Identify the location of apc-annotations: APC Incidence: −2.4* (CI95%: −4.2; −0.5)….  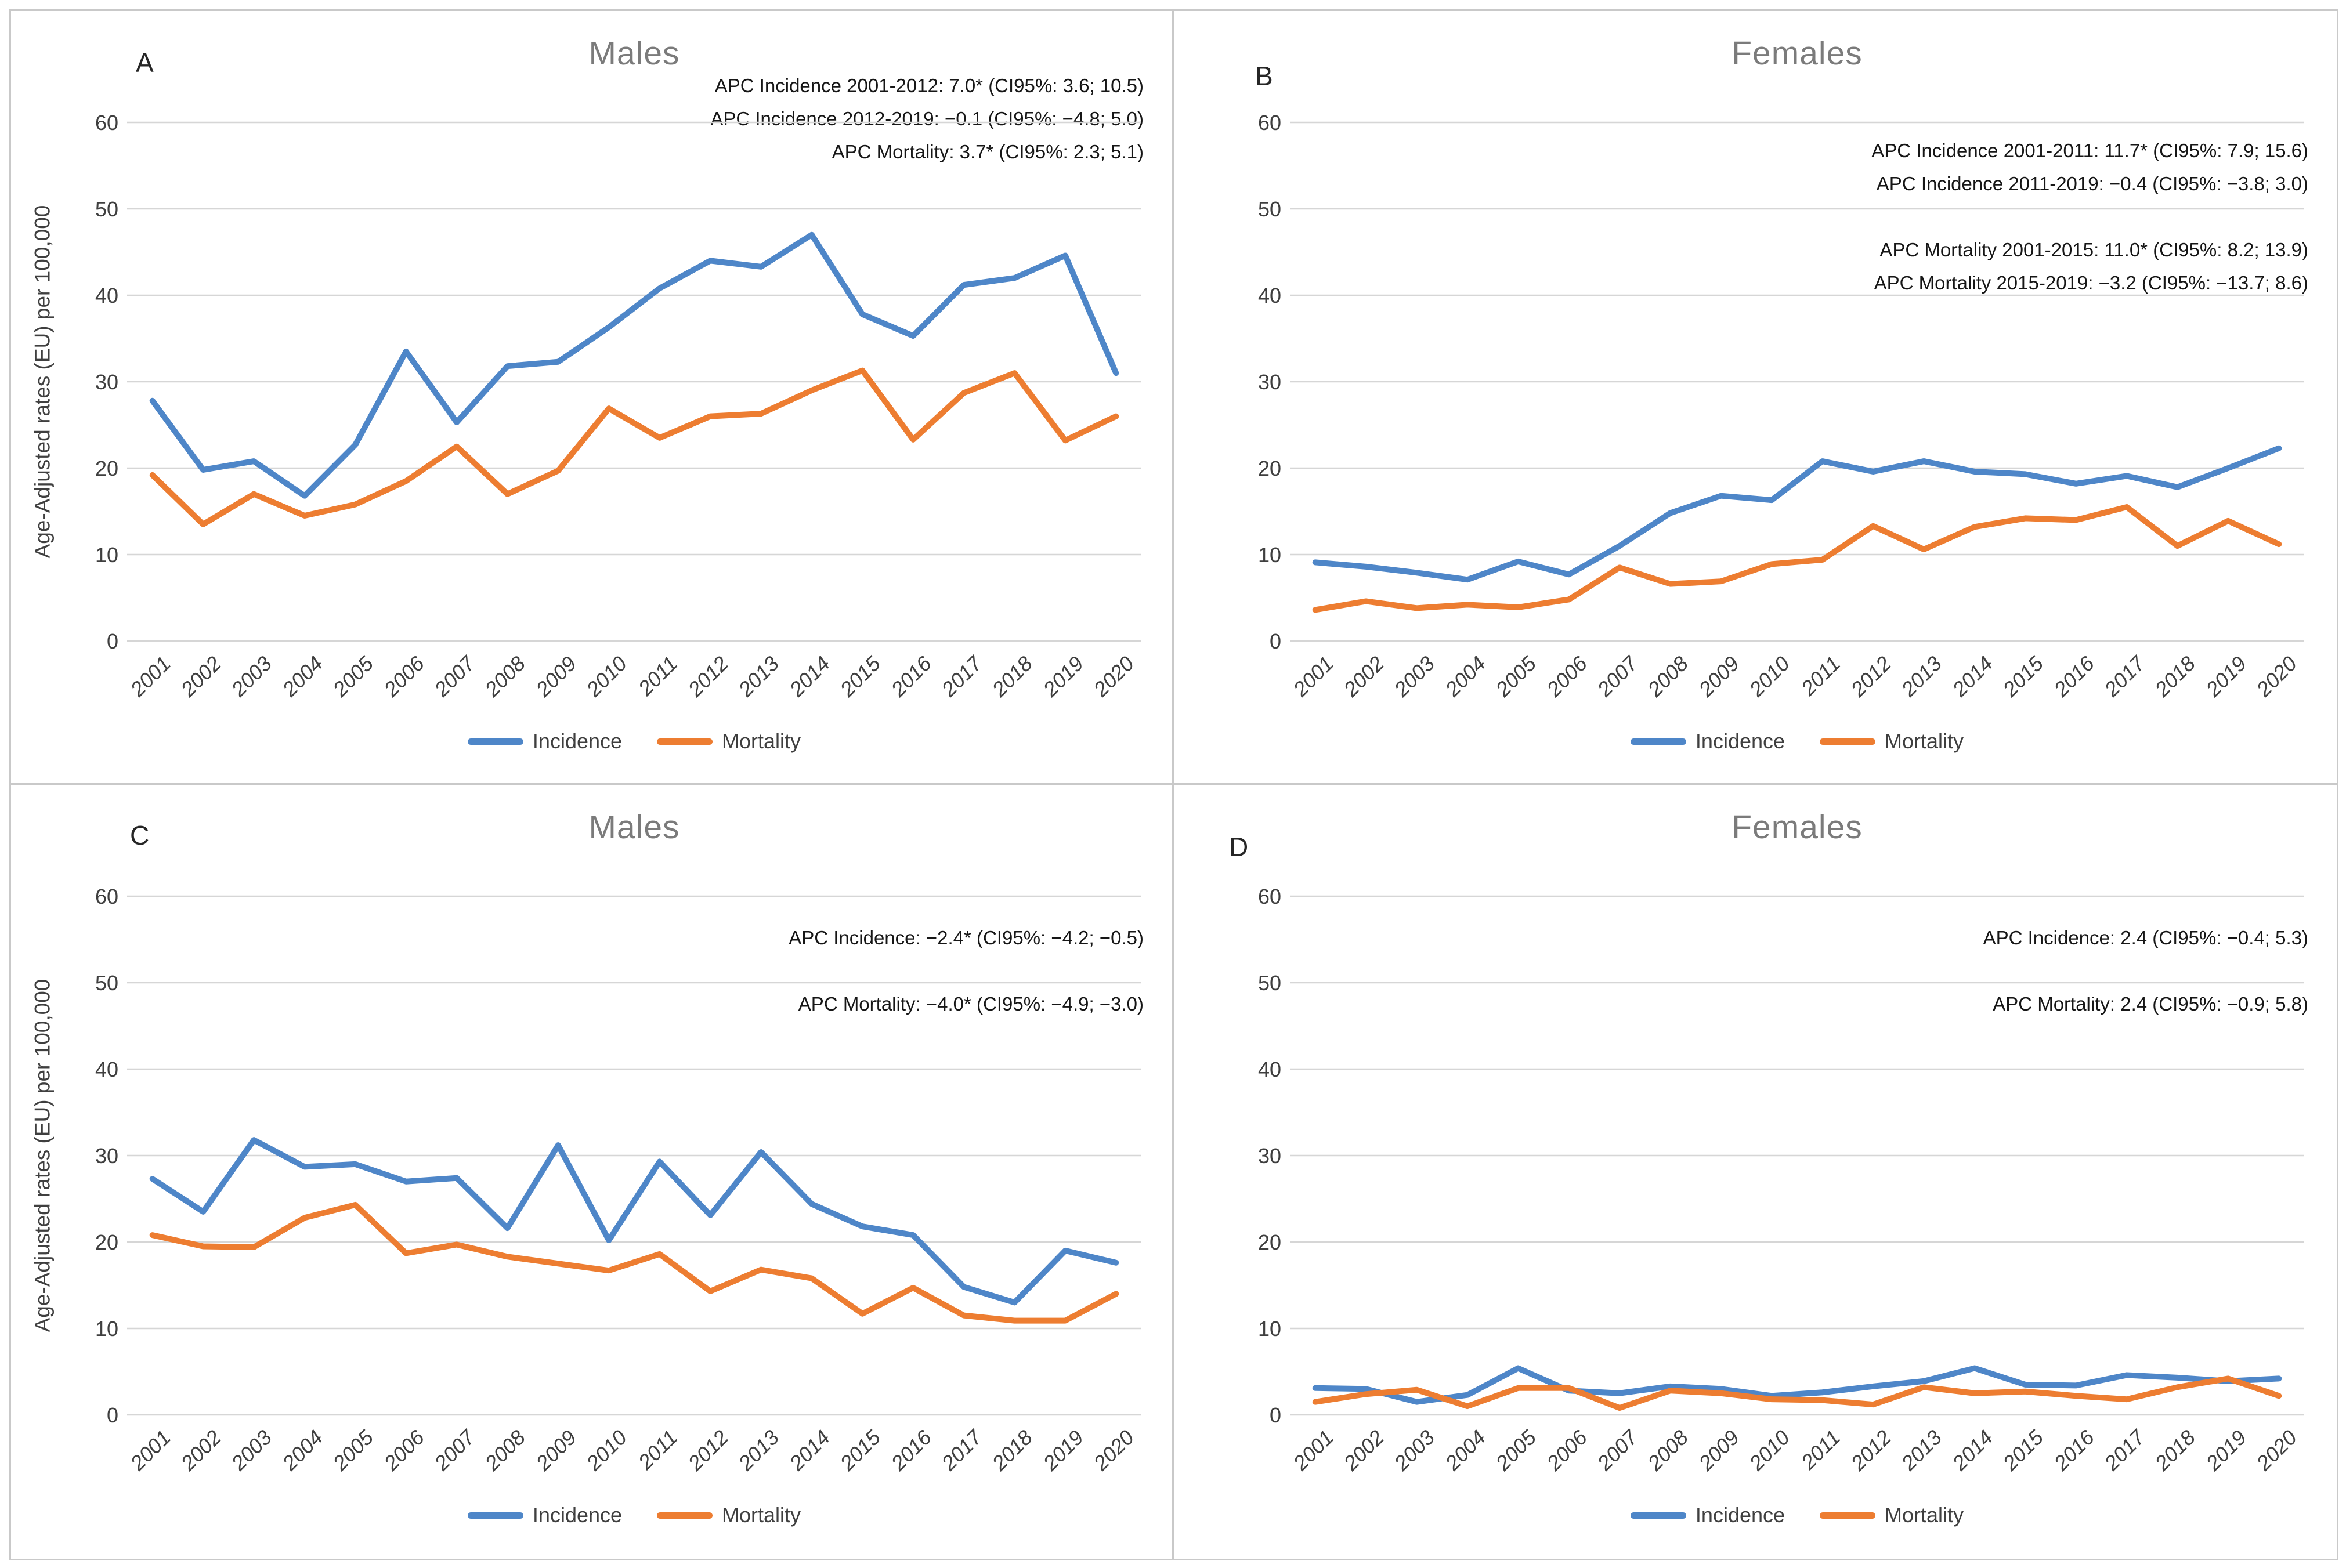
(966, 970).